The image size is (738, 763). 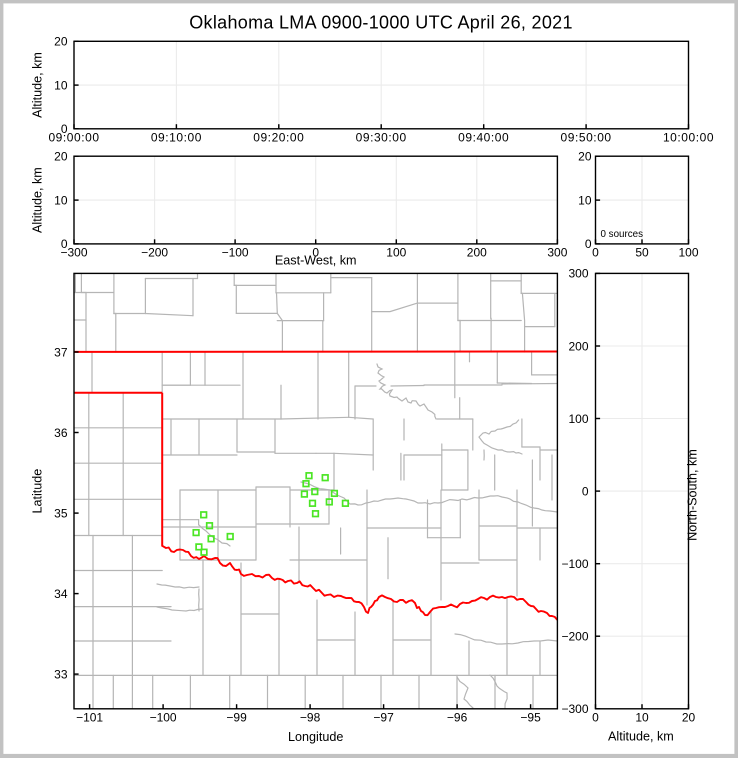 What do you see at coordinates (316, 260) in the screenshot?
I see `svg-text: East-West, km` at bounding box center [316, 260].